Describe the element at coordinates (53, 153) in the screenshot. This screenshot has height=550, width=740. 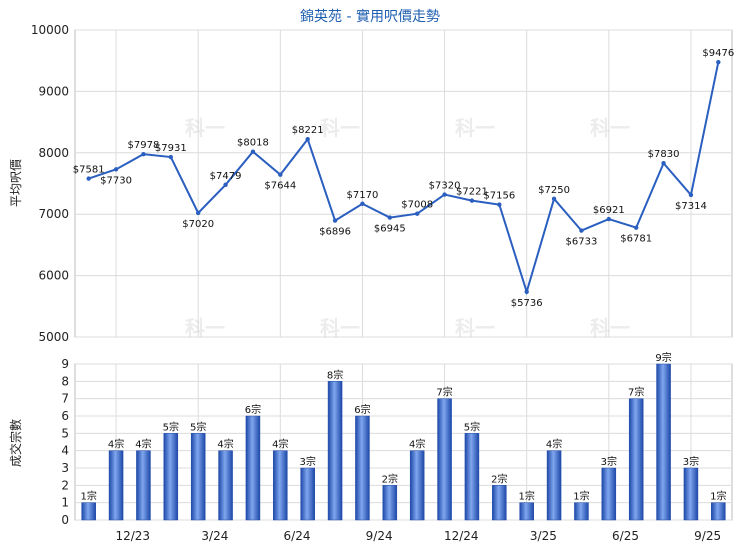
I see `line-y-tick-label: 8000` at that location.